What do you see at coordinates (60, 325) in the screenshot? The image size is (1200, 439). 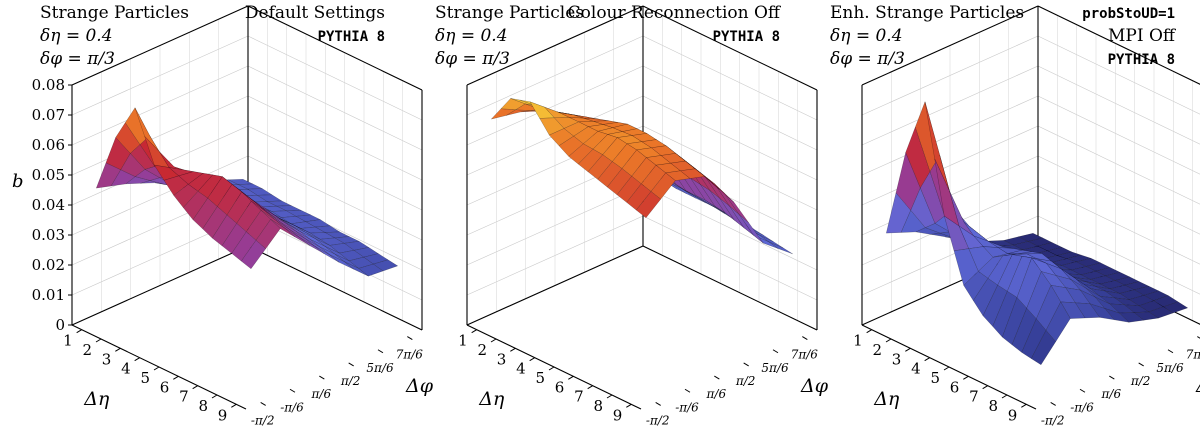 I see `z-tick-label: 0` at bounding box center [60, 325].